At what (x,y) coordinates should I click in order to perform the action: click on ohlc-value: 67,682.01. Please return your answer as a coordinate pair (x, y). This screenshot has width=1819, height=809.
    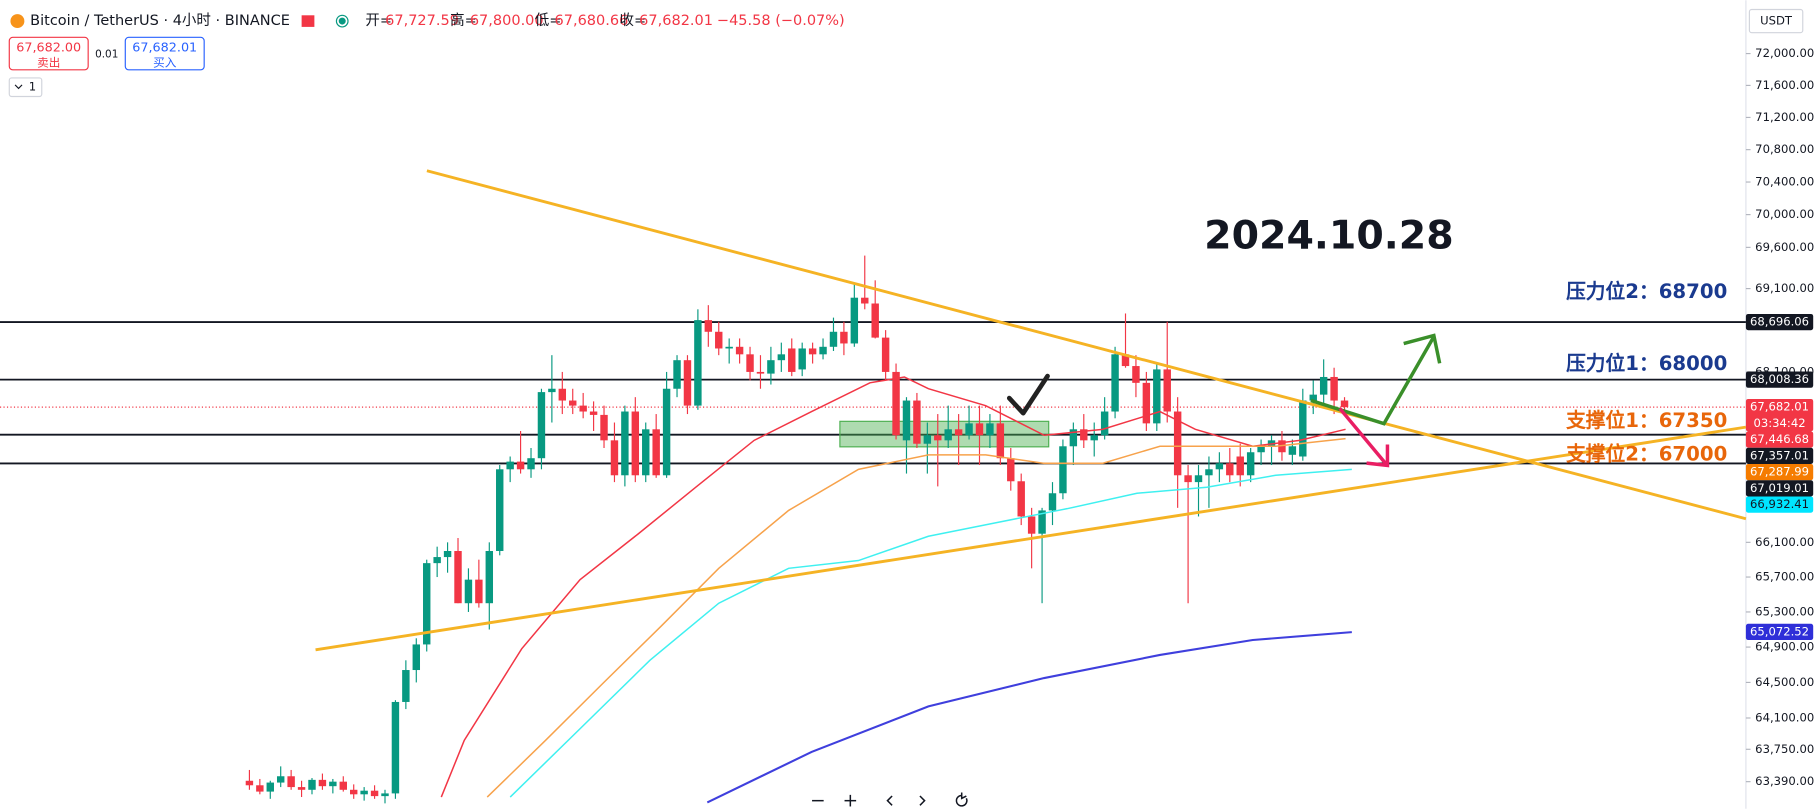
    Looking at the image, I should click on (676, 21).